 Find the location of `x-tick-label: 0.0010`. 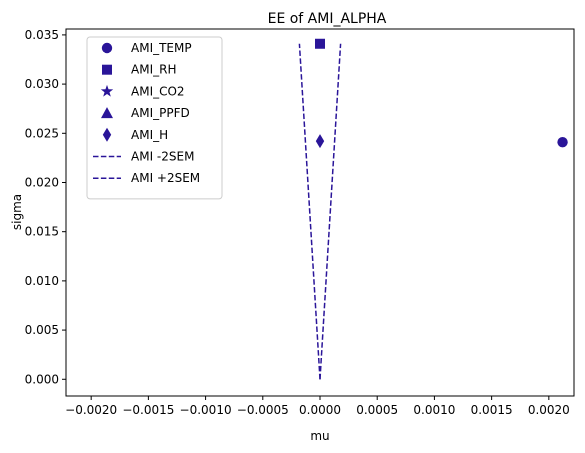

x-tick-label: 0.0010 is located at coordinates (434, 410).